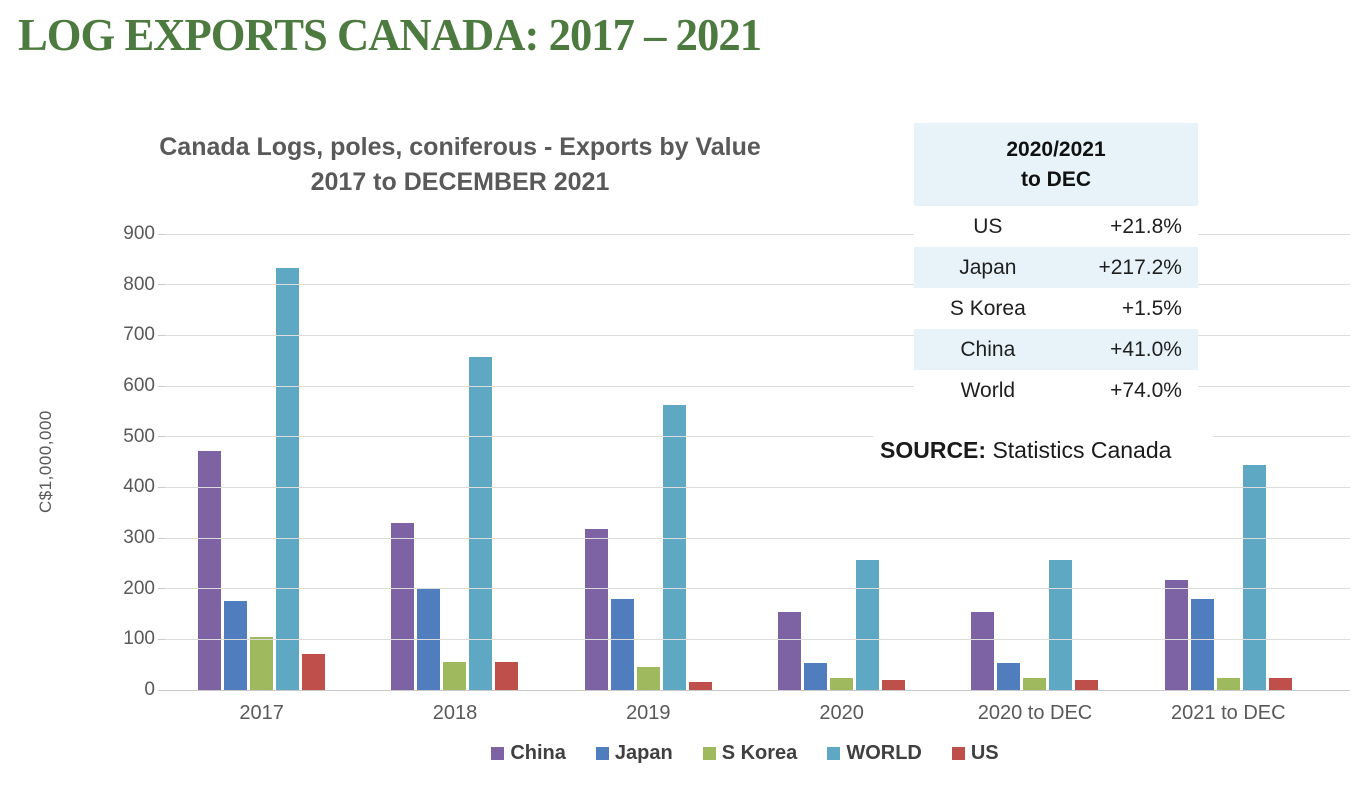  Describe the element at coordinates (1228, 684) in the screenshot. I see `bar-s-korea-2021-to-dec` at that location.